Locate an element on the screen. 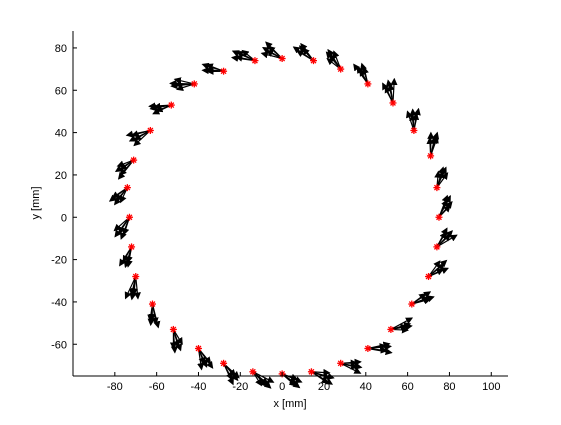 This screenshot has width=561, height=425. x-tick-label: -80 is located at coordinates (115, 387).